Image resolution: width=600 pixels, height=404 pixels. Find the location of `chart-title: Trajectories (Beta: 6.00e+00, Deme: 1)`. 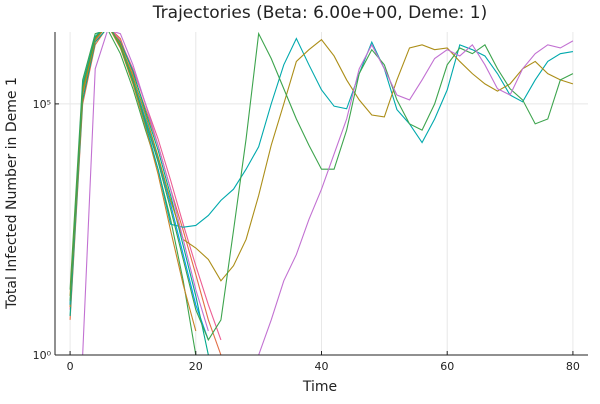

chart-title: Trajectories (Beta: 6.00e+00, Deme: 1) is located at coordinates (319, 13).